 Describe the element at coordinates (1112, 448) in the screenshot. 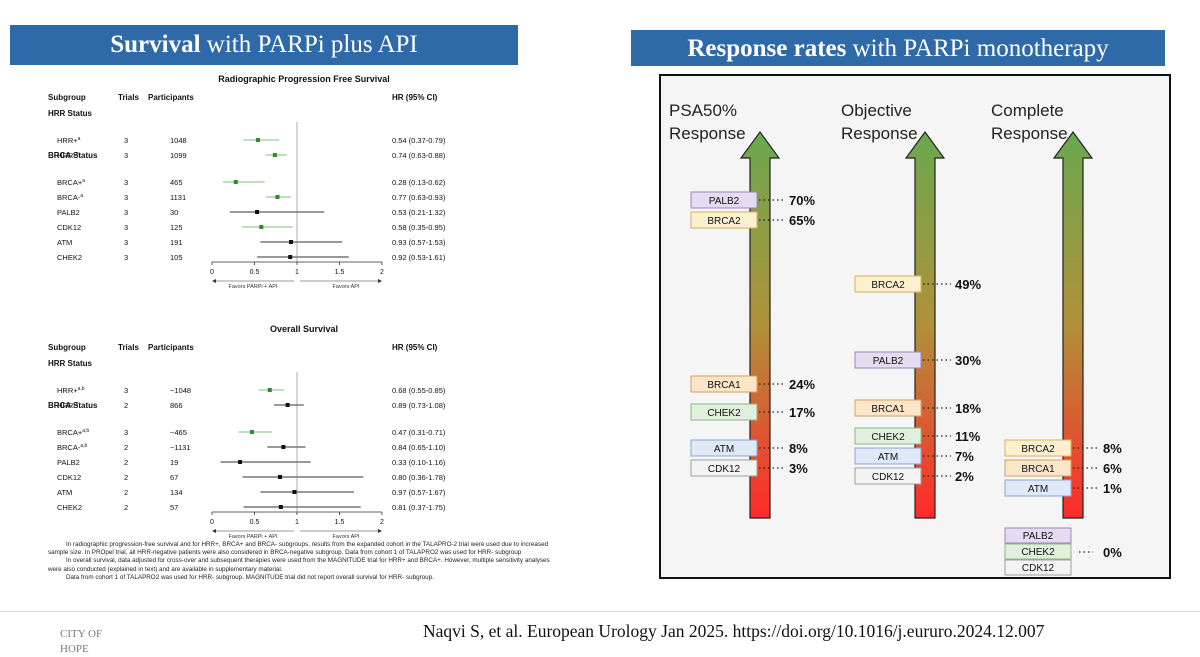

I see `response-value: 8%` at that location.